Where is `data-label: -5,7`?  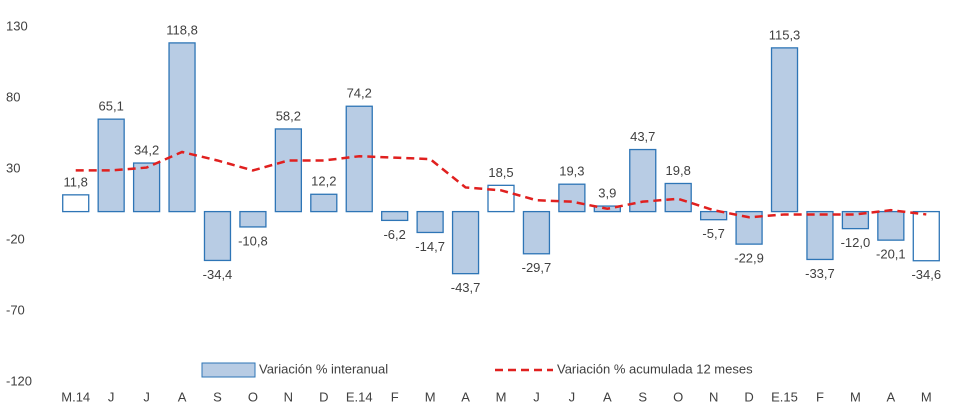 data-label: -5,7 is located at coordinates (713, 233).